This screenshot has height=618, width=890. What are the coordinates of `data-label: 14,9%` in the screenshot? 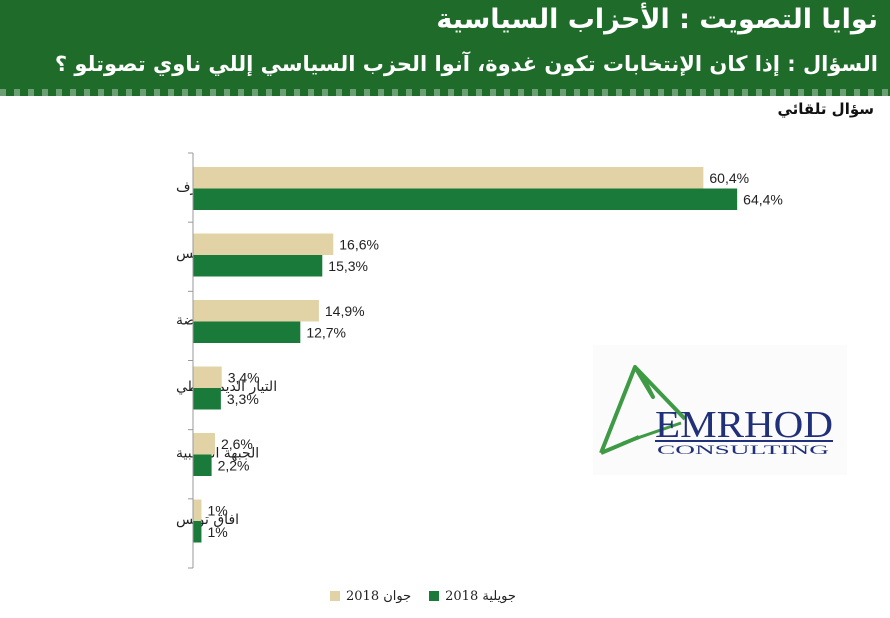 It's located at (345, 311).